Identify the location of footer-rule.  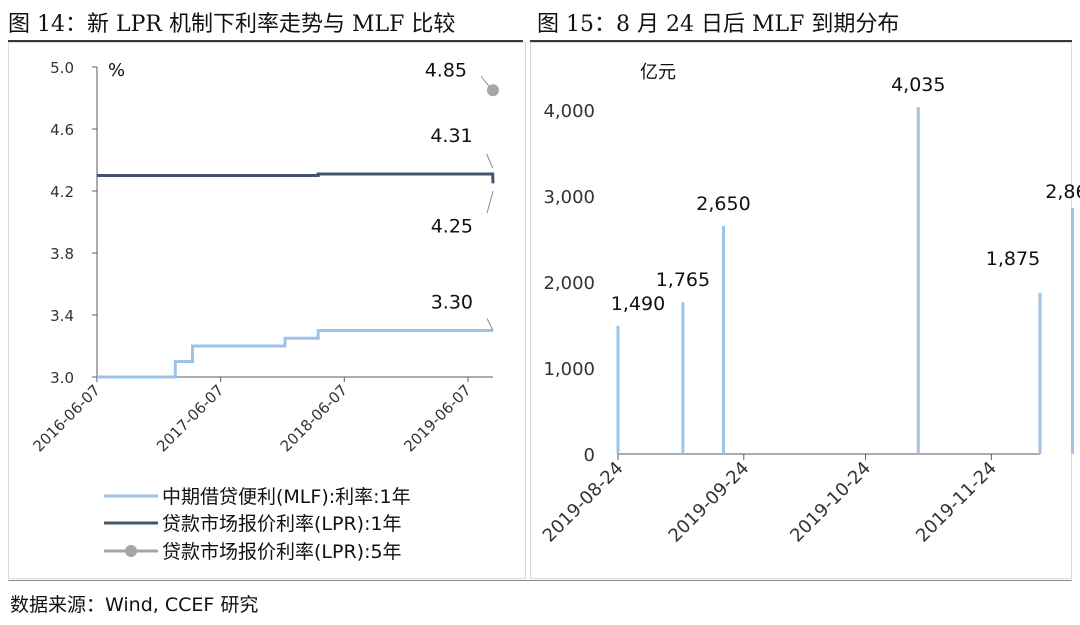
(540, 580).